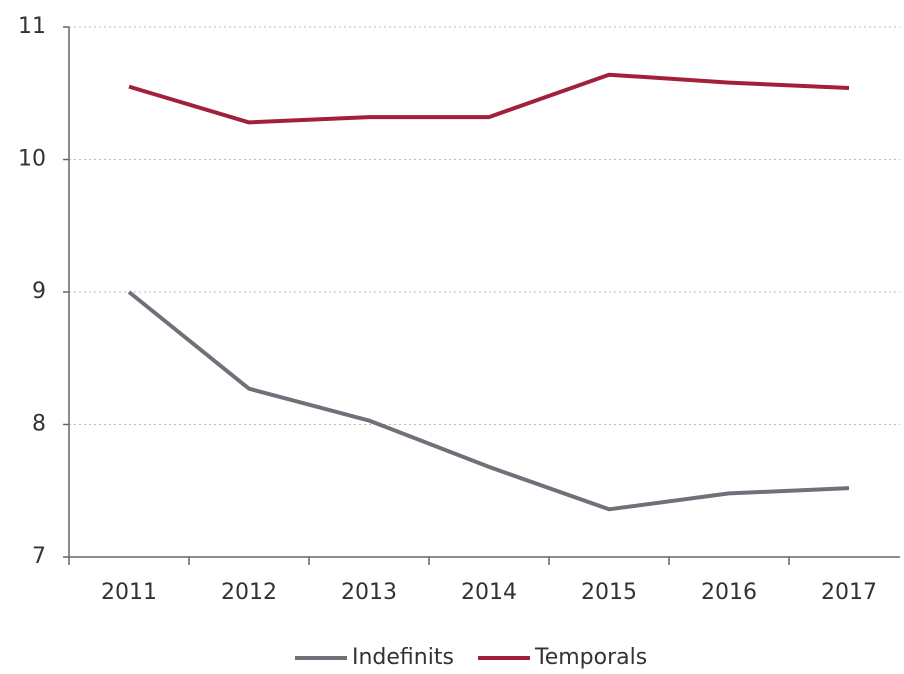 This screenshot has height=674, width=904. I want to click on x-tick-label: 2015, so click(609, 592).